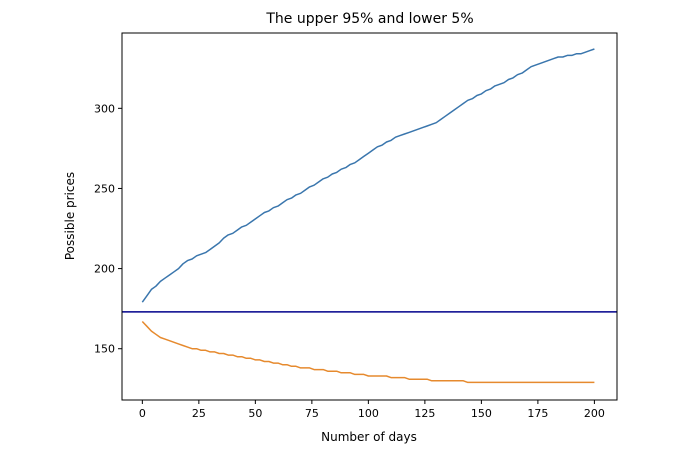  I want to click on x-tick-label: 200, so click(594, 413).